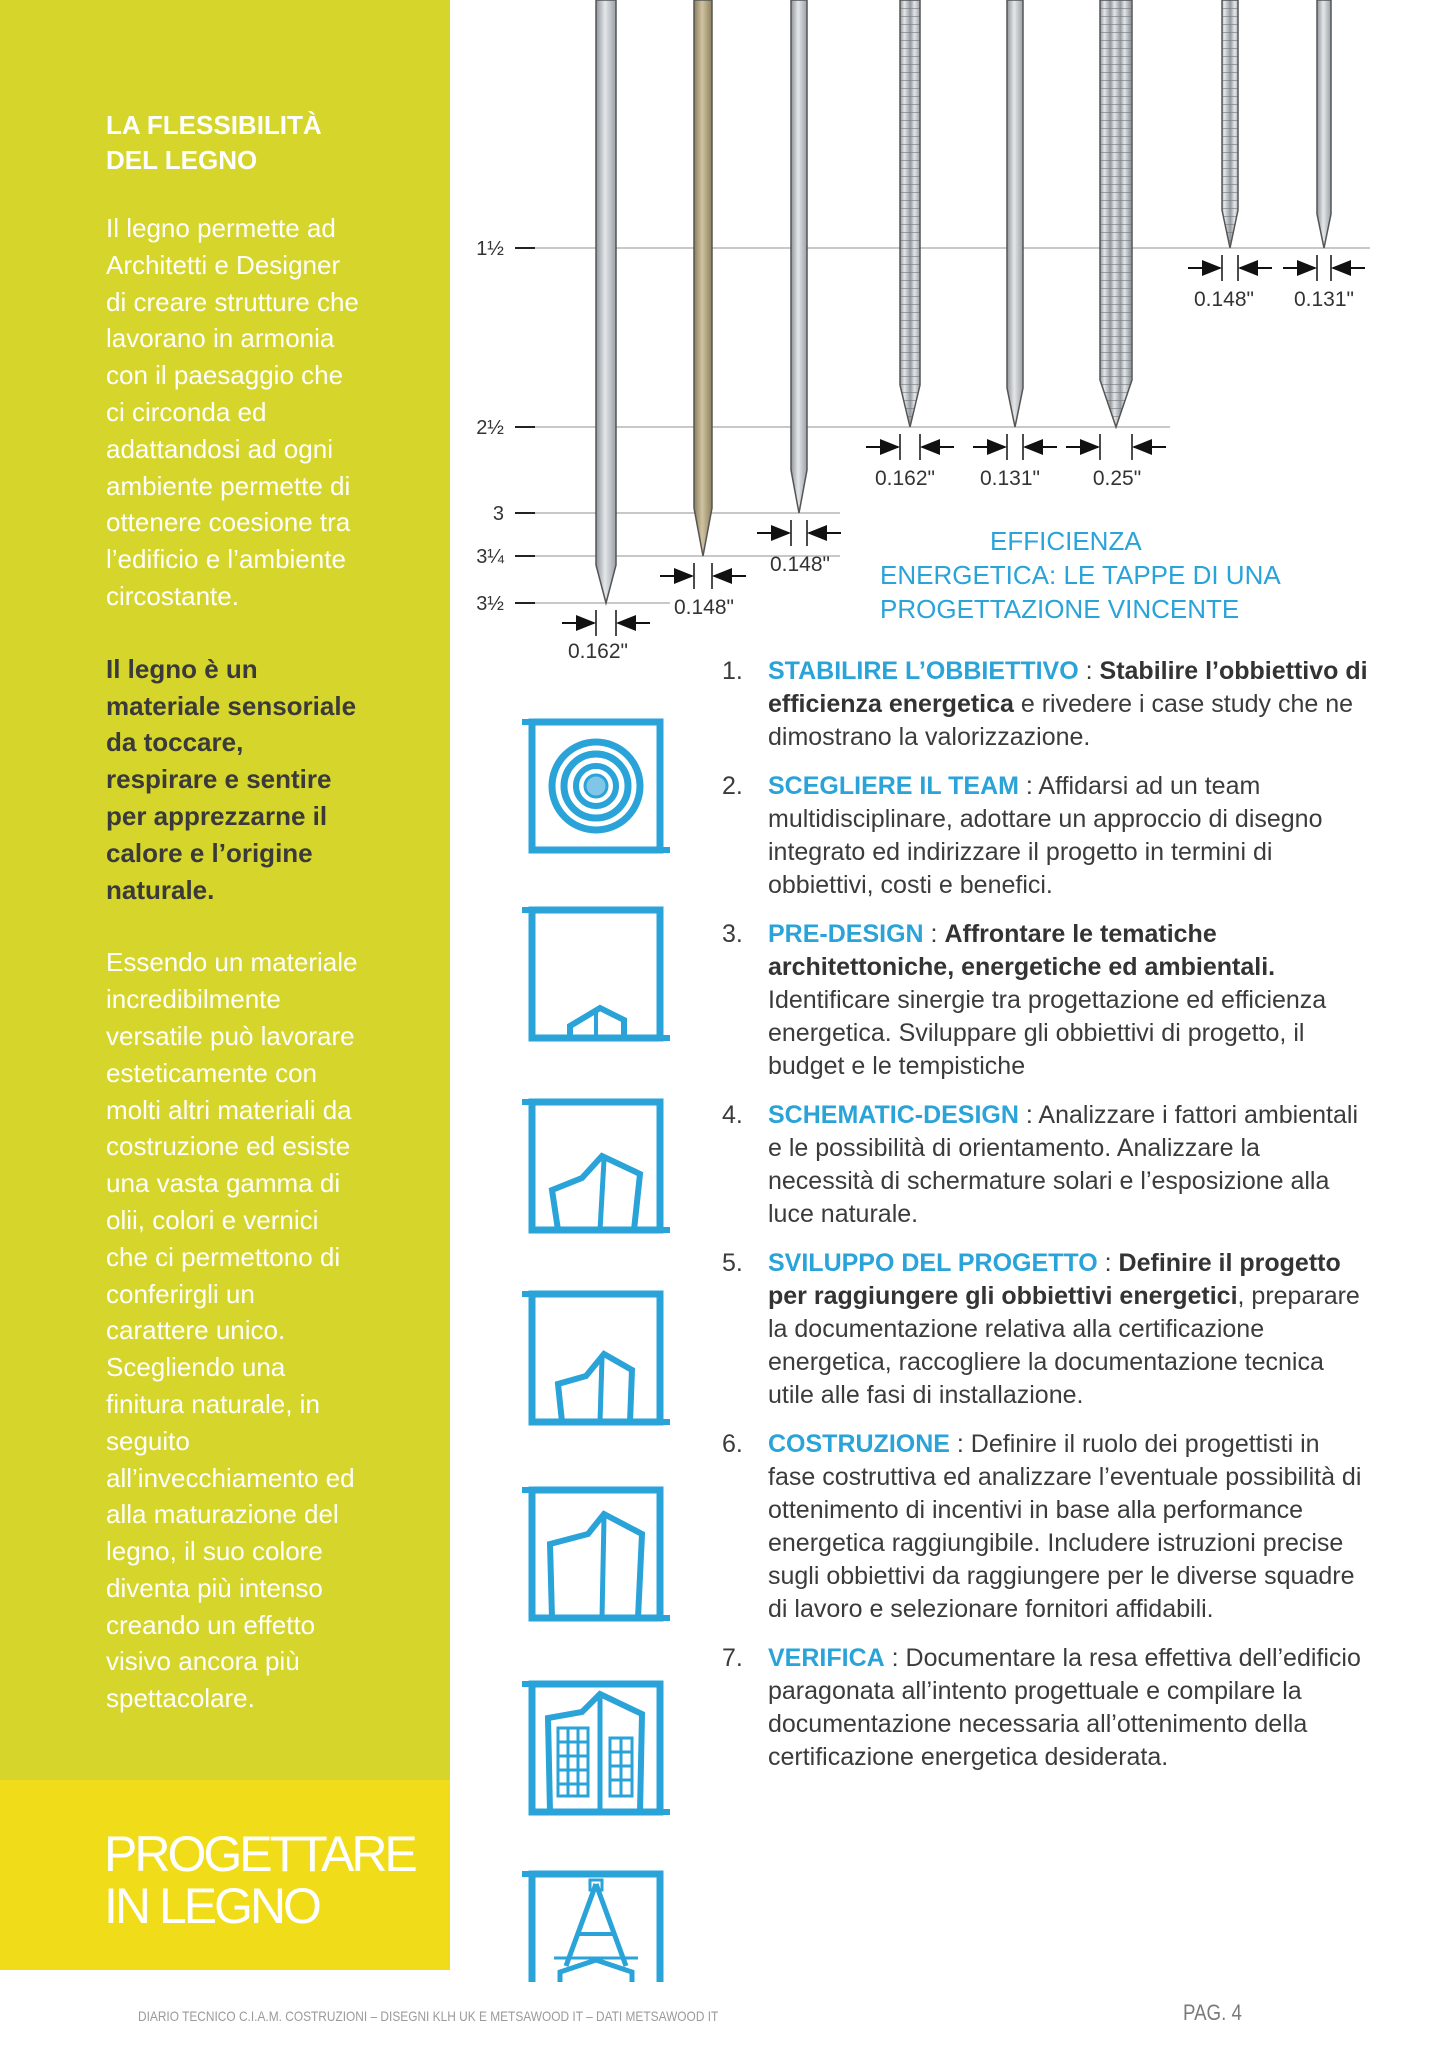 The image size is (1448, 2048). I want to click on text-line: legno, il suo colore, so click(214, 1551).